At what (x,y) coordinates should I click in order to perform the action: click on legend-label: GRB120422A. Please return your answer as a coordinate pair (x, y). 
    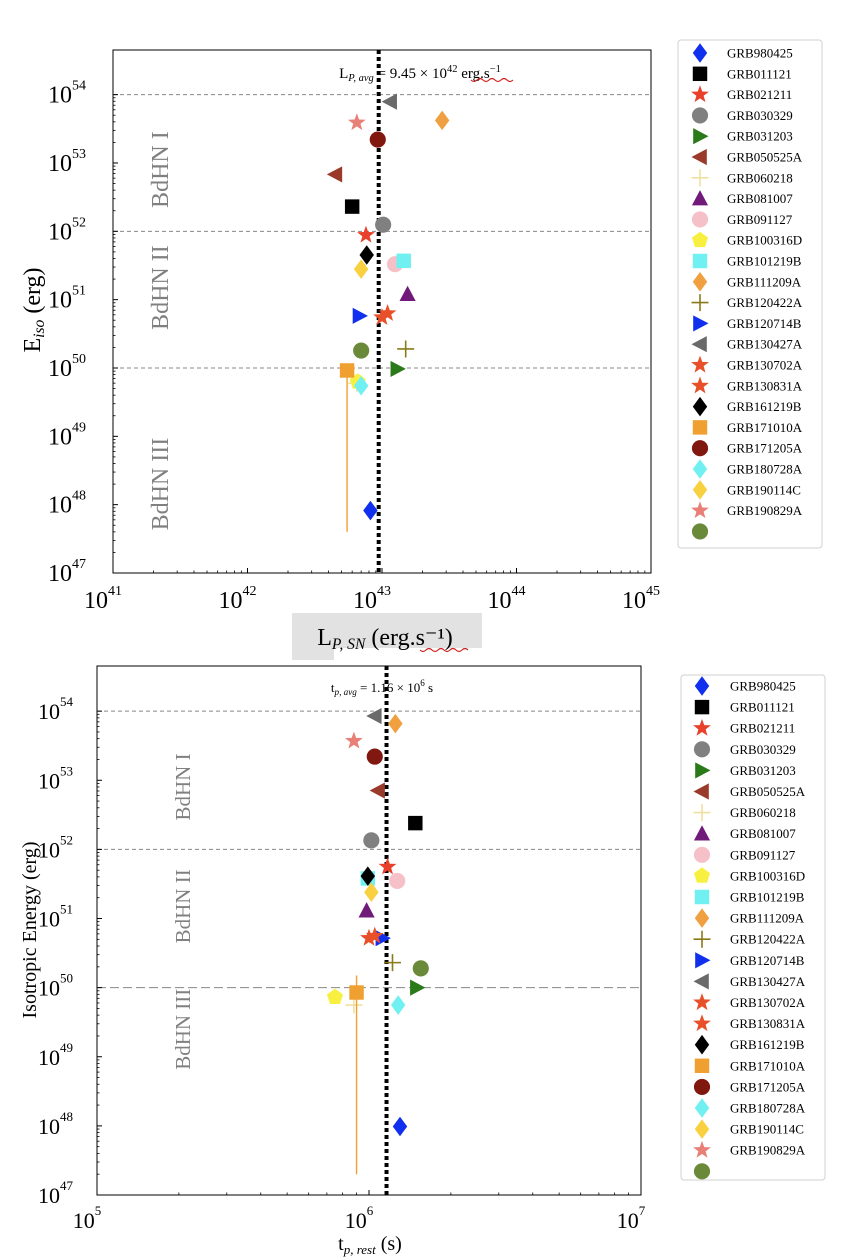
    Looking at the image, I should click on (765, 302).